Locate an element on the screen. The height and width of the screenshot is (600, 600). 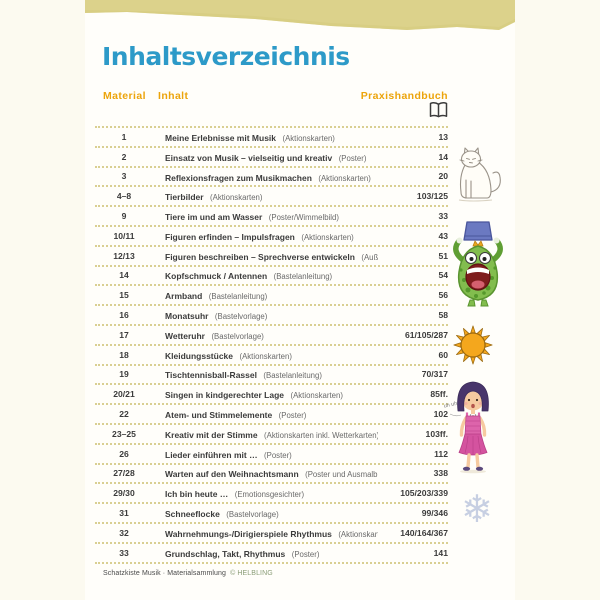
footer-text: Schatzkiste Musik · Materialsammlung is located at coordinates (165, 573).